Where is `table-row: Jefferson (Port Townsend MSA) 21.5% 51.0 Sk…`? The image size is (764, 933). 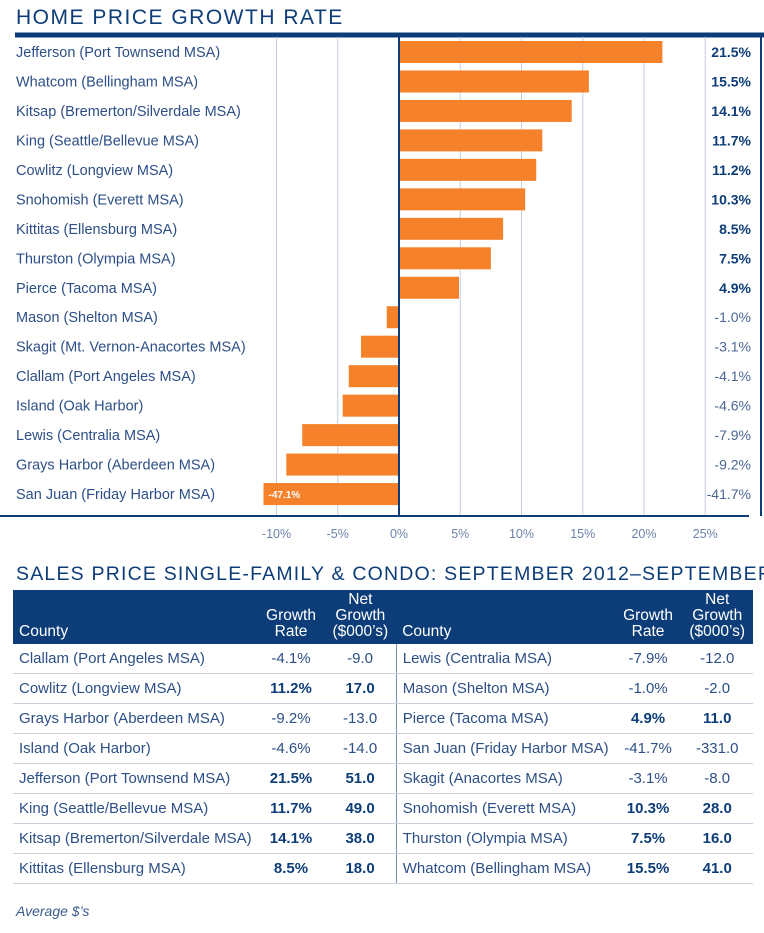
table-row: Jefferson (Port Townsend MSA) 21.5% 51.0 Sk… is located at coordinates (383, 778).